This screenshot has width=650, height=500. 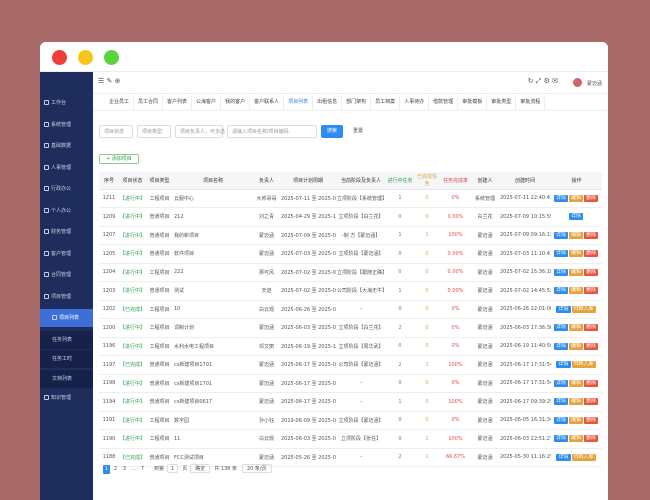 What do you see at coordinates (66, 189) in the screenshot?
I see `menu-item: 行政办公` at bounding box center [66, 189].